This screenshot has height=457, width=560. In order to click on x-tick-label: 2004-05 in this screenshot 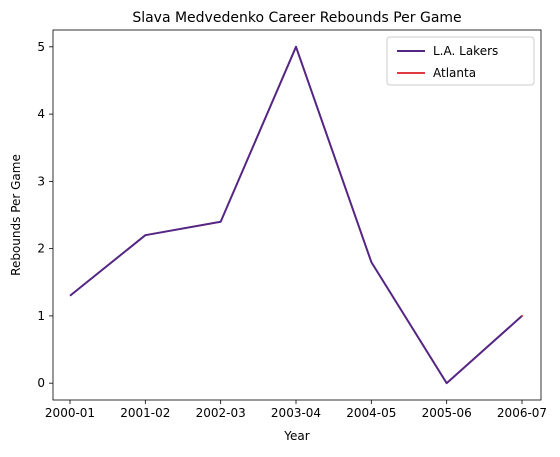, I will do `click(371, 413)`.